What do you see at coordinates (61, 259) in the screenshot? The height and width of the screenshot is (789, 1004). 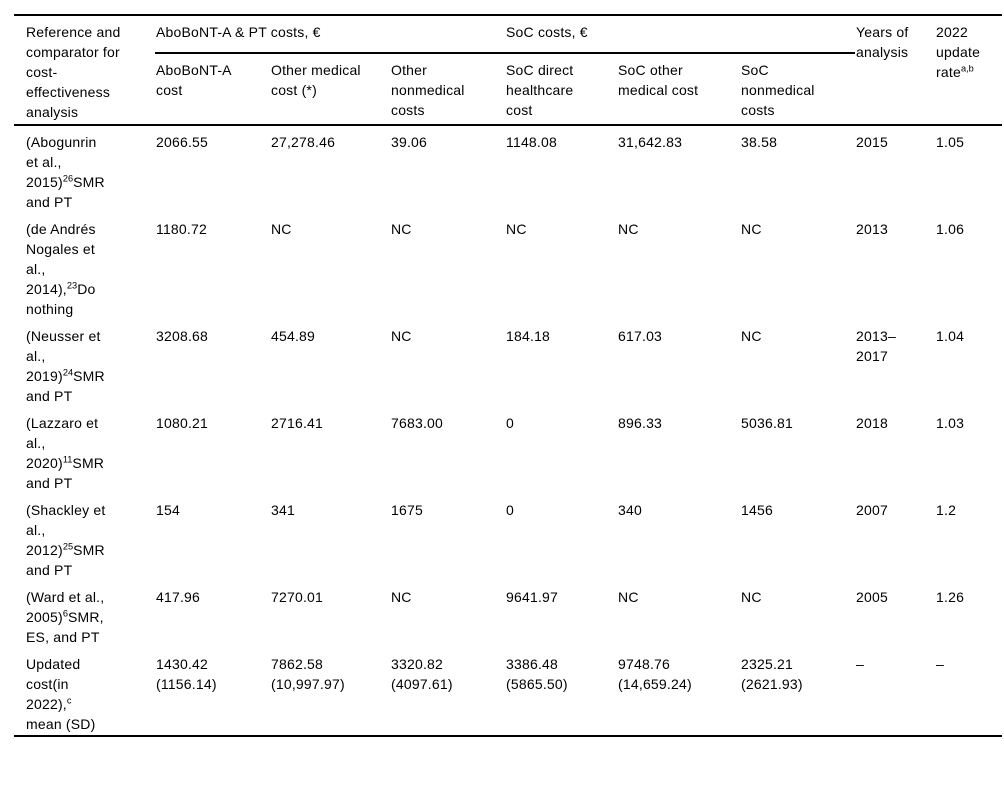 I see `reference-text: (de Andrés Nogales et al., 2014),` at bounding box center [61, 259].